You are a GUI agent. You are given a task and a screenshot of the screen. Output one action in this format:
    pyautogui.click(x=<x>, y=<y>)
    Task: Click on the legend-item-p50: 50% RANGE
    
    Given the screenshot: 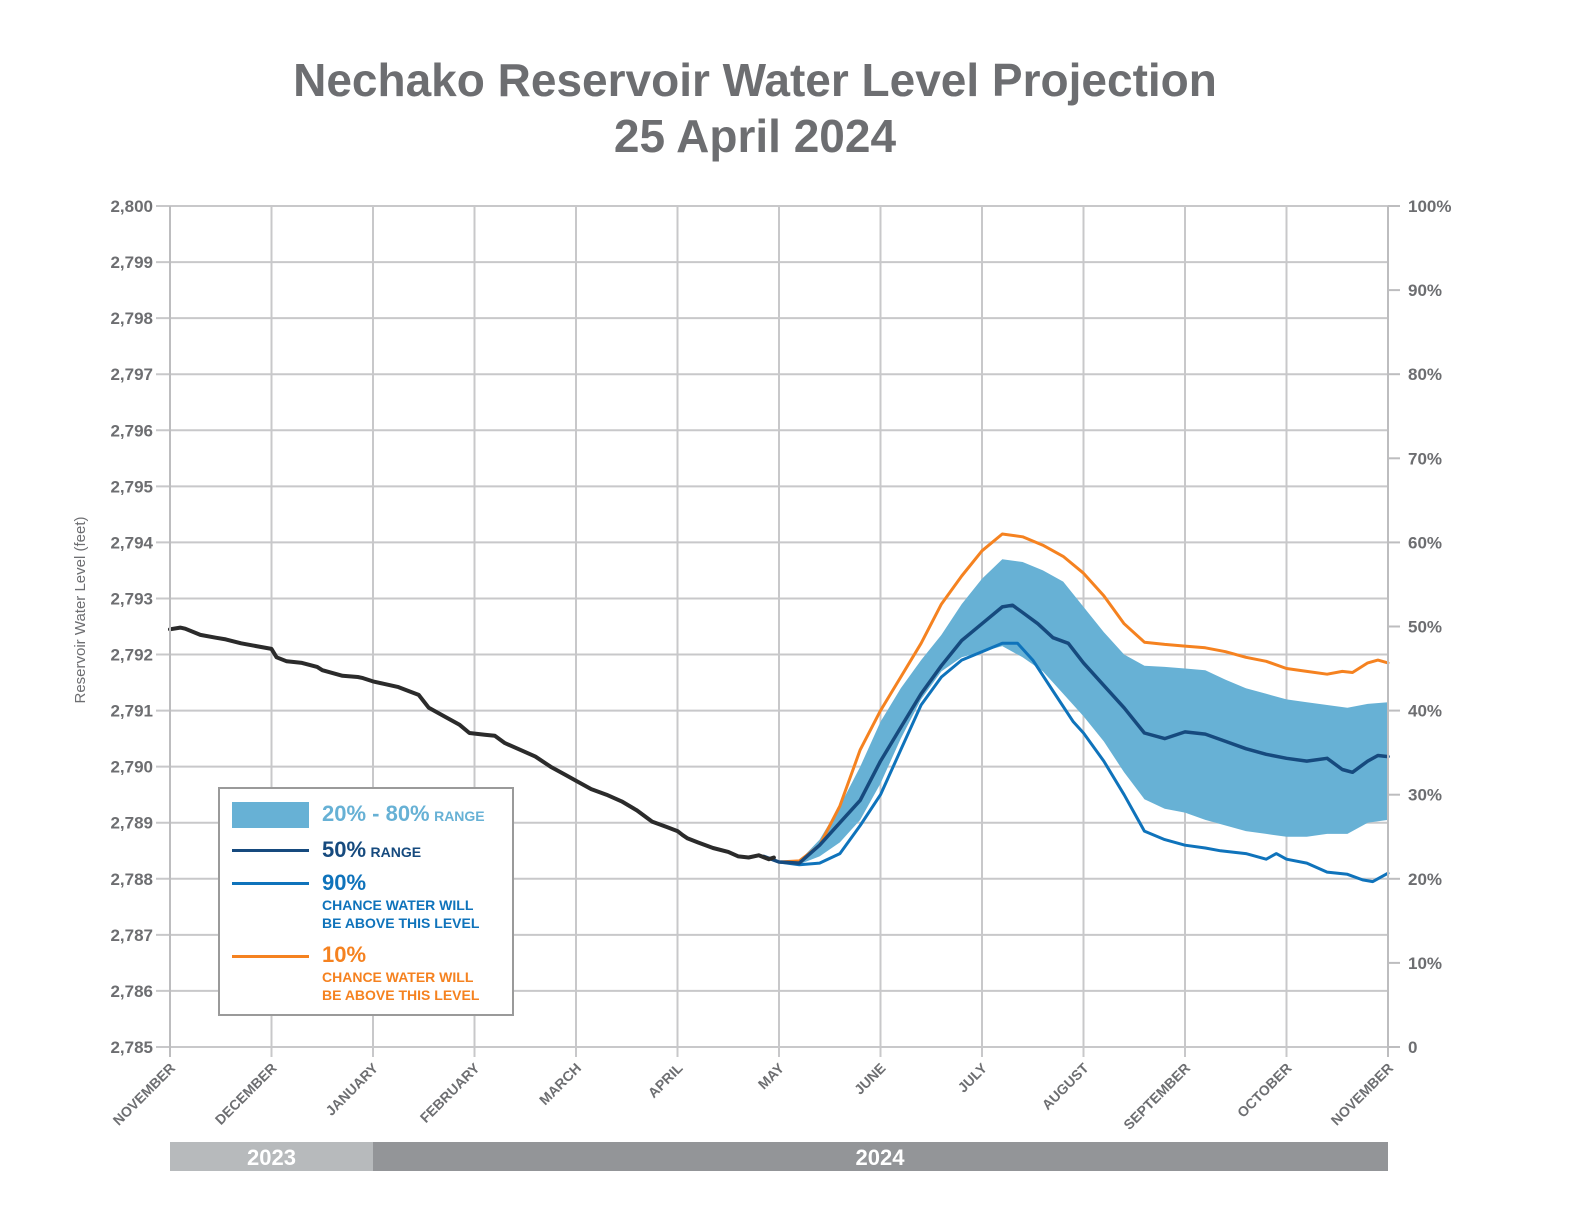 What is the action you would take?
    pyautogui.click(x=371, y=850)
    